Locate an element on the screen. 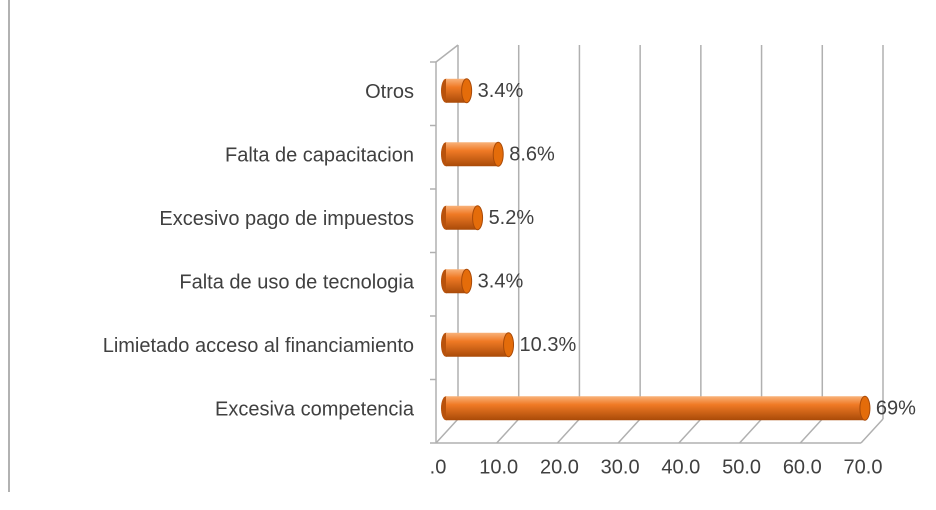 The image size is (936, 510). x-tick-label: 40.0 is located at coordinates (680, 467).